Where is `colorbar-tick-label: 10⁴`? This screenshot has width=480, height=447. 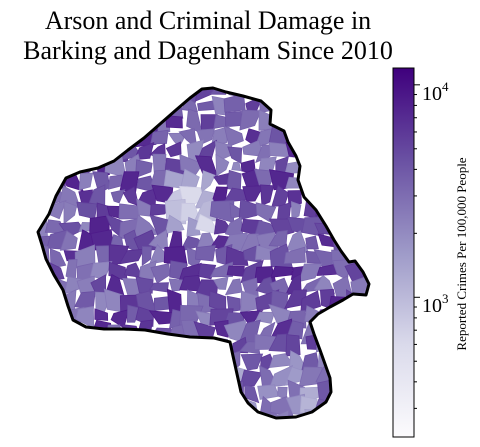
colorbar-tick-label: 10⁴ is located at coordinates (435, 90).